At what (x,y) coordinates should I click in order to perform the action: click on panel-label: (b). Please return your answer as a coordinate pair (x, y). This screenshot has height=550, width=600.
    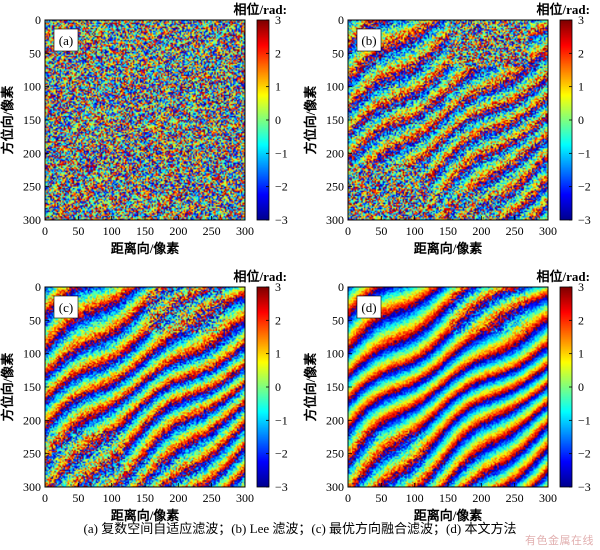
    Looking at the image, I should click on (368, 40).